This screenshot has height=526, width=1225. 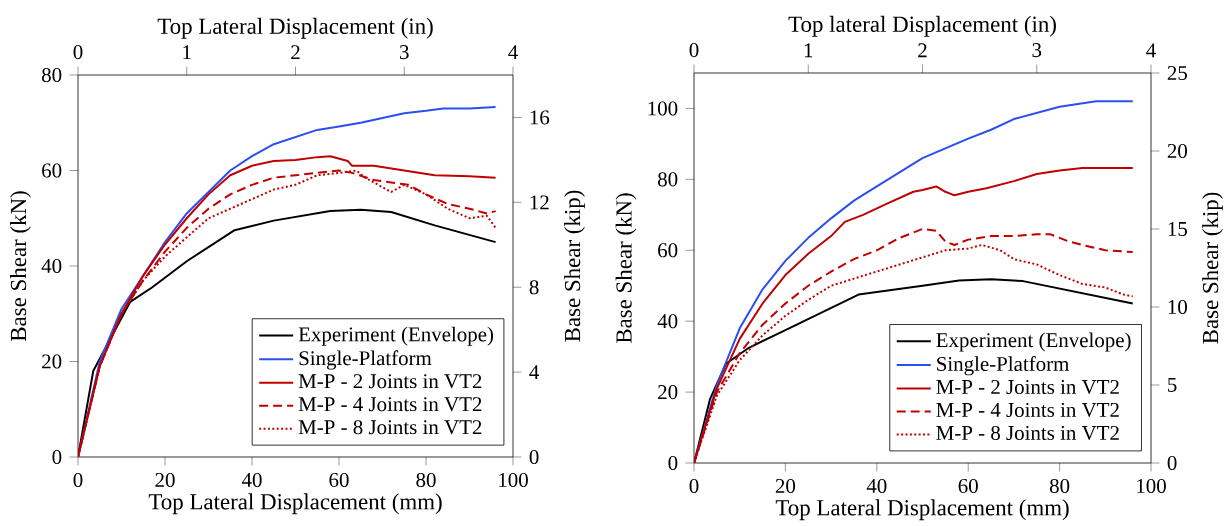 What do you see at coordinates (534, 287) in the screenshot?
I see `y2-tick-label: 8` at bounding box center [534, 287].